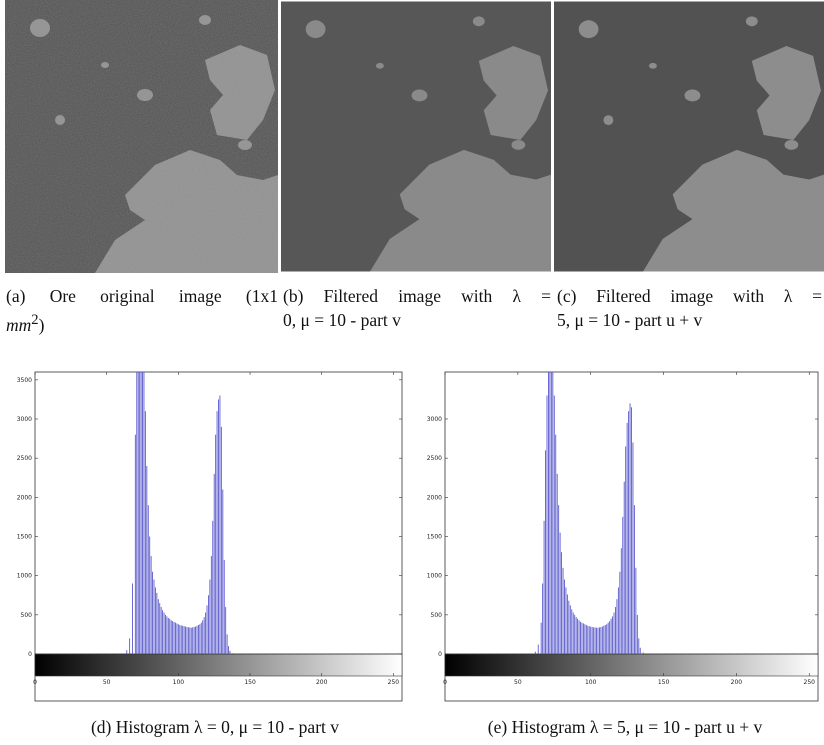  I want to click on caption-b-line2: 0, μ = 10 - part v, so click(342, 320).